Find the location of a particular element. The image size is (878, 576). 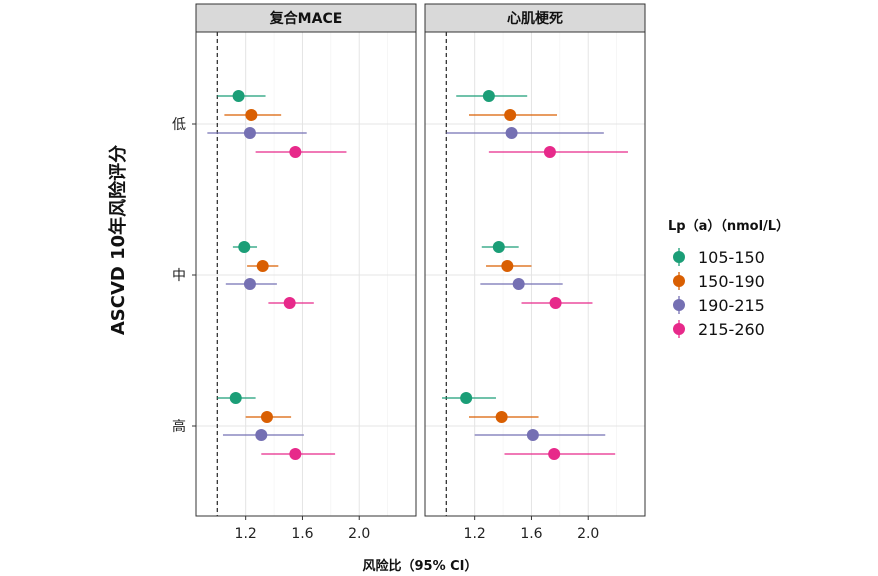

panel-title: 复合MACE is located at coordinates (306, 18).